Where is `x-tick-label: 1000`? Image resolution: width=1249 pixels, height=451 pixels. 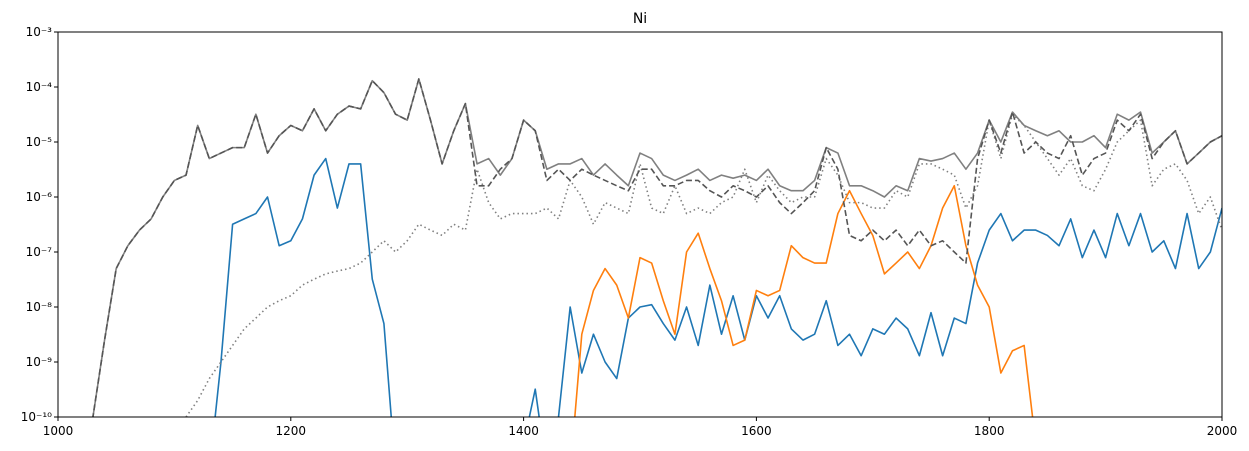
x-tick-label: 1000 is located at coordinates (58, 431).